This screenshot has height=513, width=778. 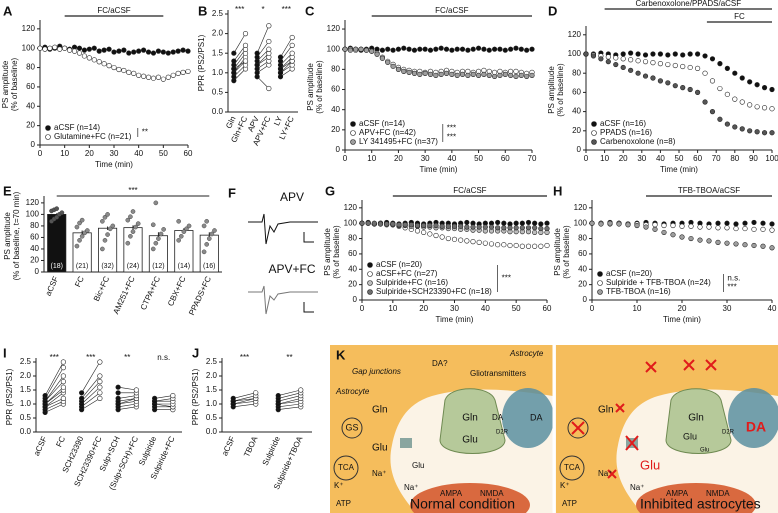 What do you see at coordinates (34, 248) in the screenshot?
I see `y-tick-label: 40` at bounding box center [34, 248].